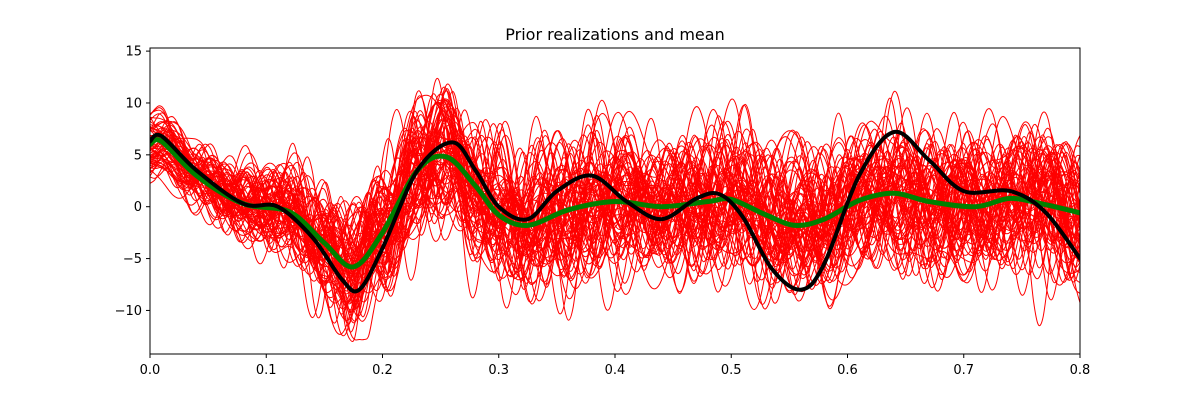  Describe the element at coordinates (1080, 370) in the screenshot. I see `x-tick-label: 0.8` at that location.